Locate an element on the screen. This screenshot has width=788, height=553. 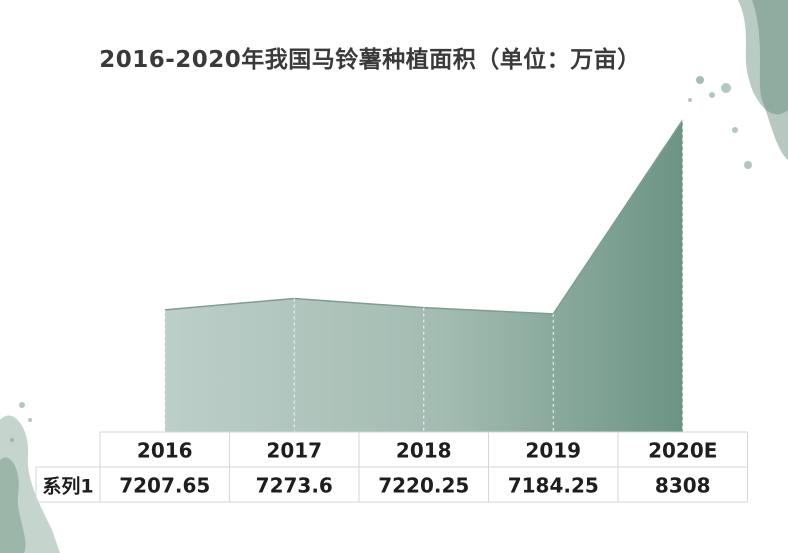
x-tick-label: 2019 is located at coordinates (553, 451).